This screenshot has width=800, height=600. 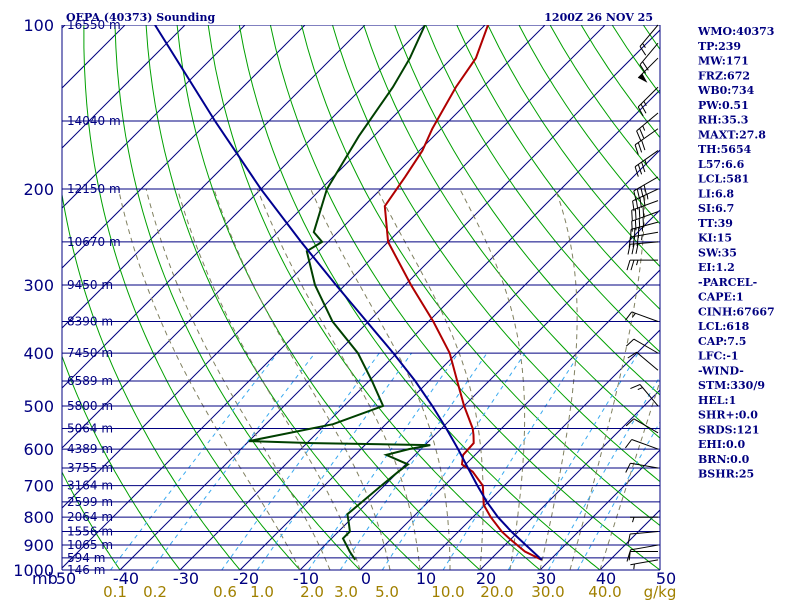 What do you see at coordinates (94, 25) in the screenshot?
I see `height-label: 16550 m` at bounding box center [94, 25].